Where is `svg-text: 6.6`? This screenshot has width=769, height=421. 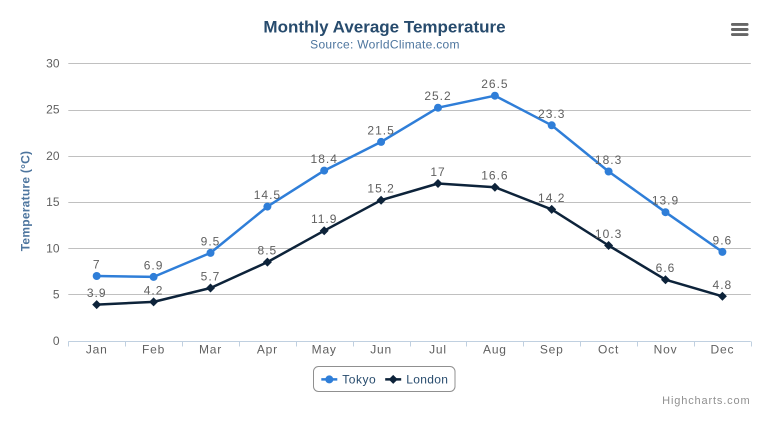 svg-text: 6.6 is located at coordinates (666, 268).